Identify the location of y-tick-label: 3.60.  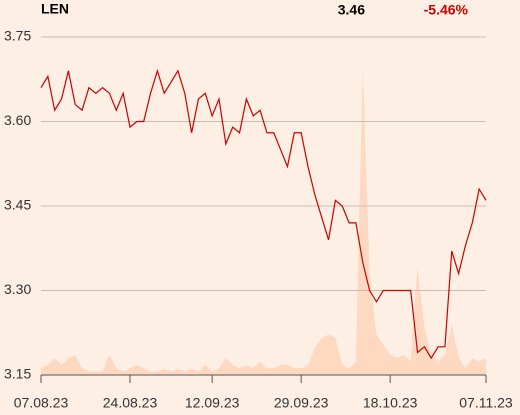
(17, 120).